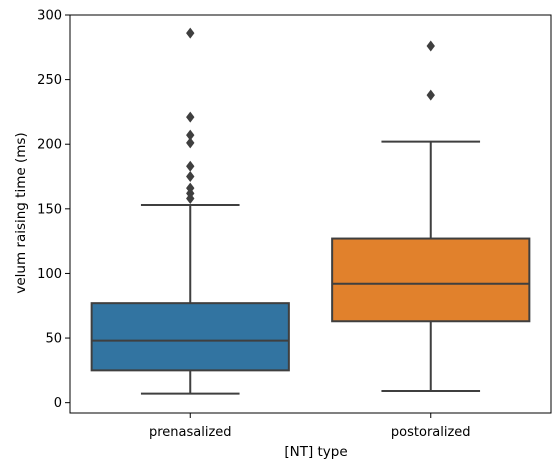  I want to click on y-axis-label: velum raising time (ms), so click(21, 212).